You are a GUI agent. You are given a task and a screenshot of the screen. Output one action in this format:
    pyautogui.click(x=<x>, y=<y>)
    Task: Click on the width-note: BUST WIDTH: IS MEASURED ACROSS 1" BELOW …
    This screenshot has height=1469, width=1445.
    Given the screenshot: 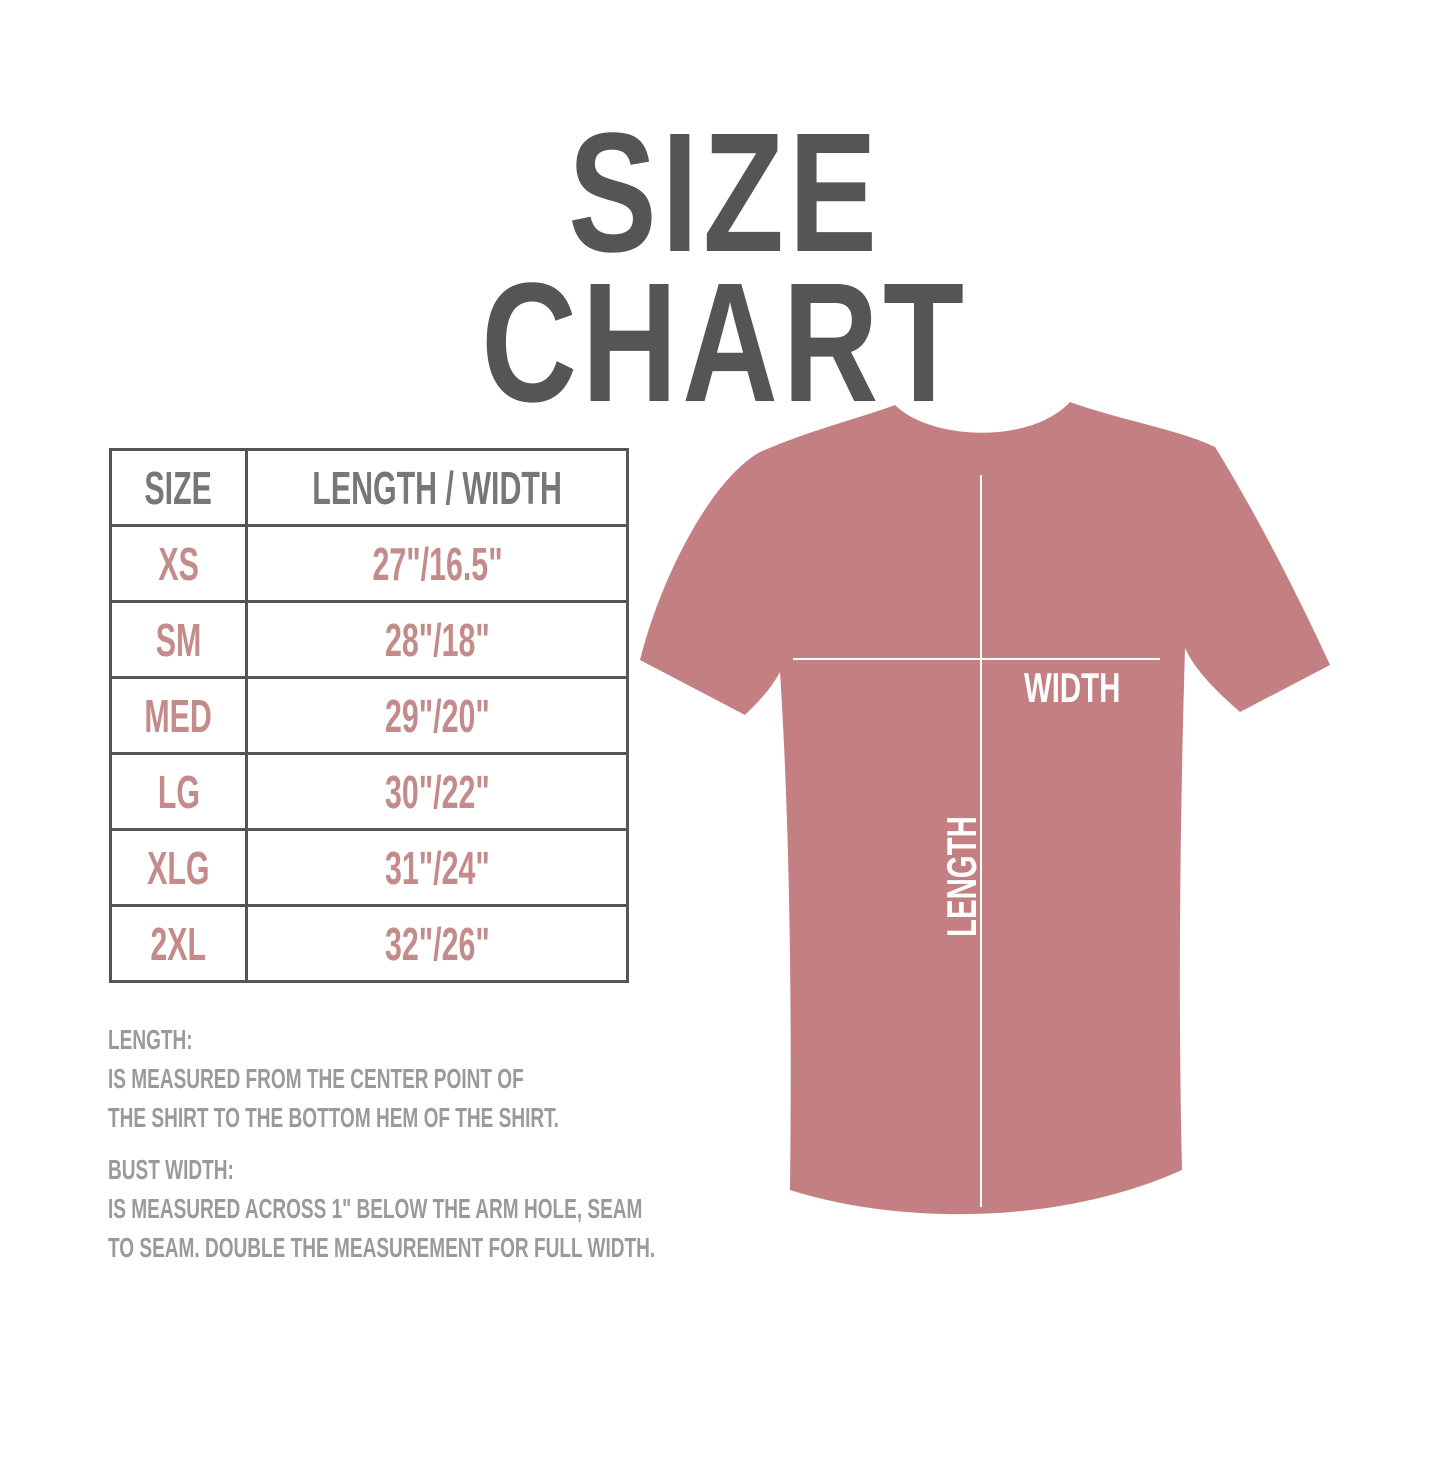 What is the action you would take?
    pyautogui.click(x=510, y=1208)
    